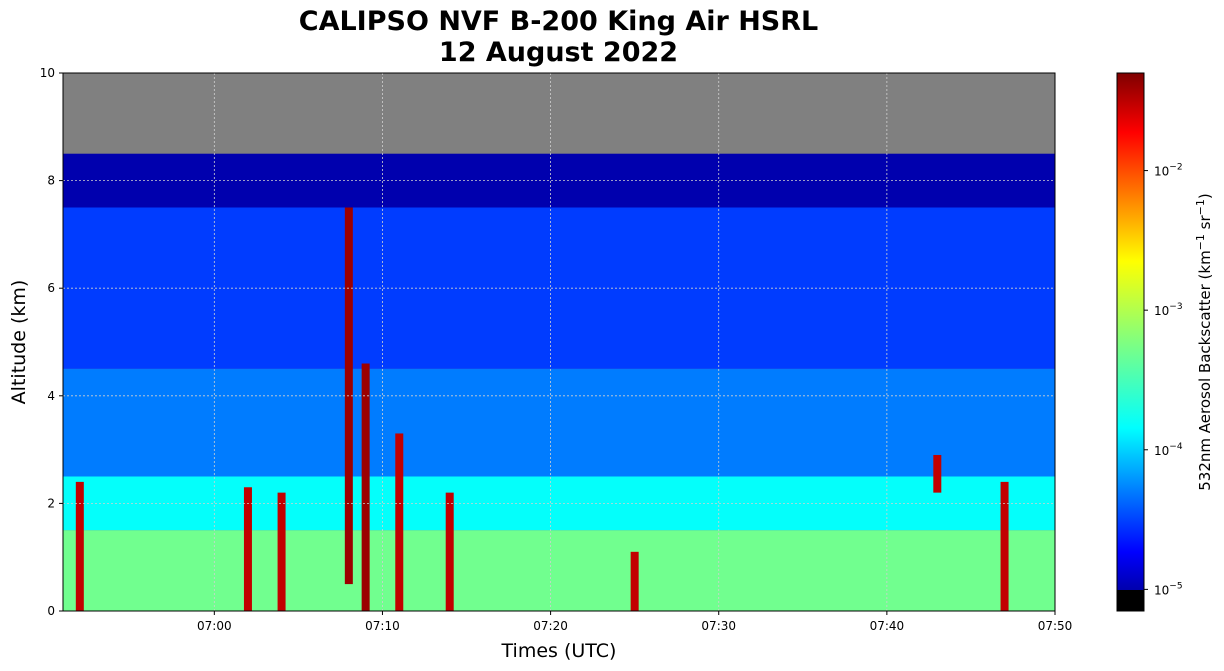  I want to click on colorbar-label-exp2: −1, so click(1200, 207).